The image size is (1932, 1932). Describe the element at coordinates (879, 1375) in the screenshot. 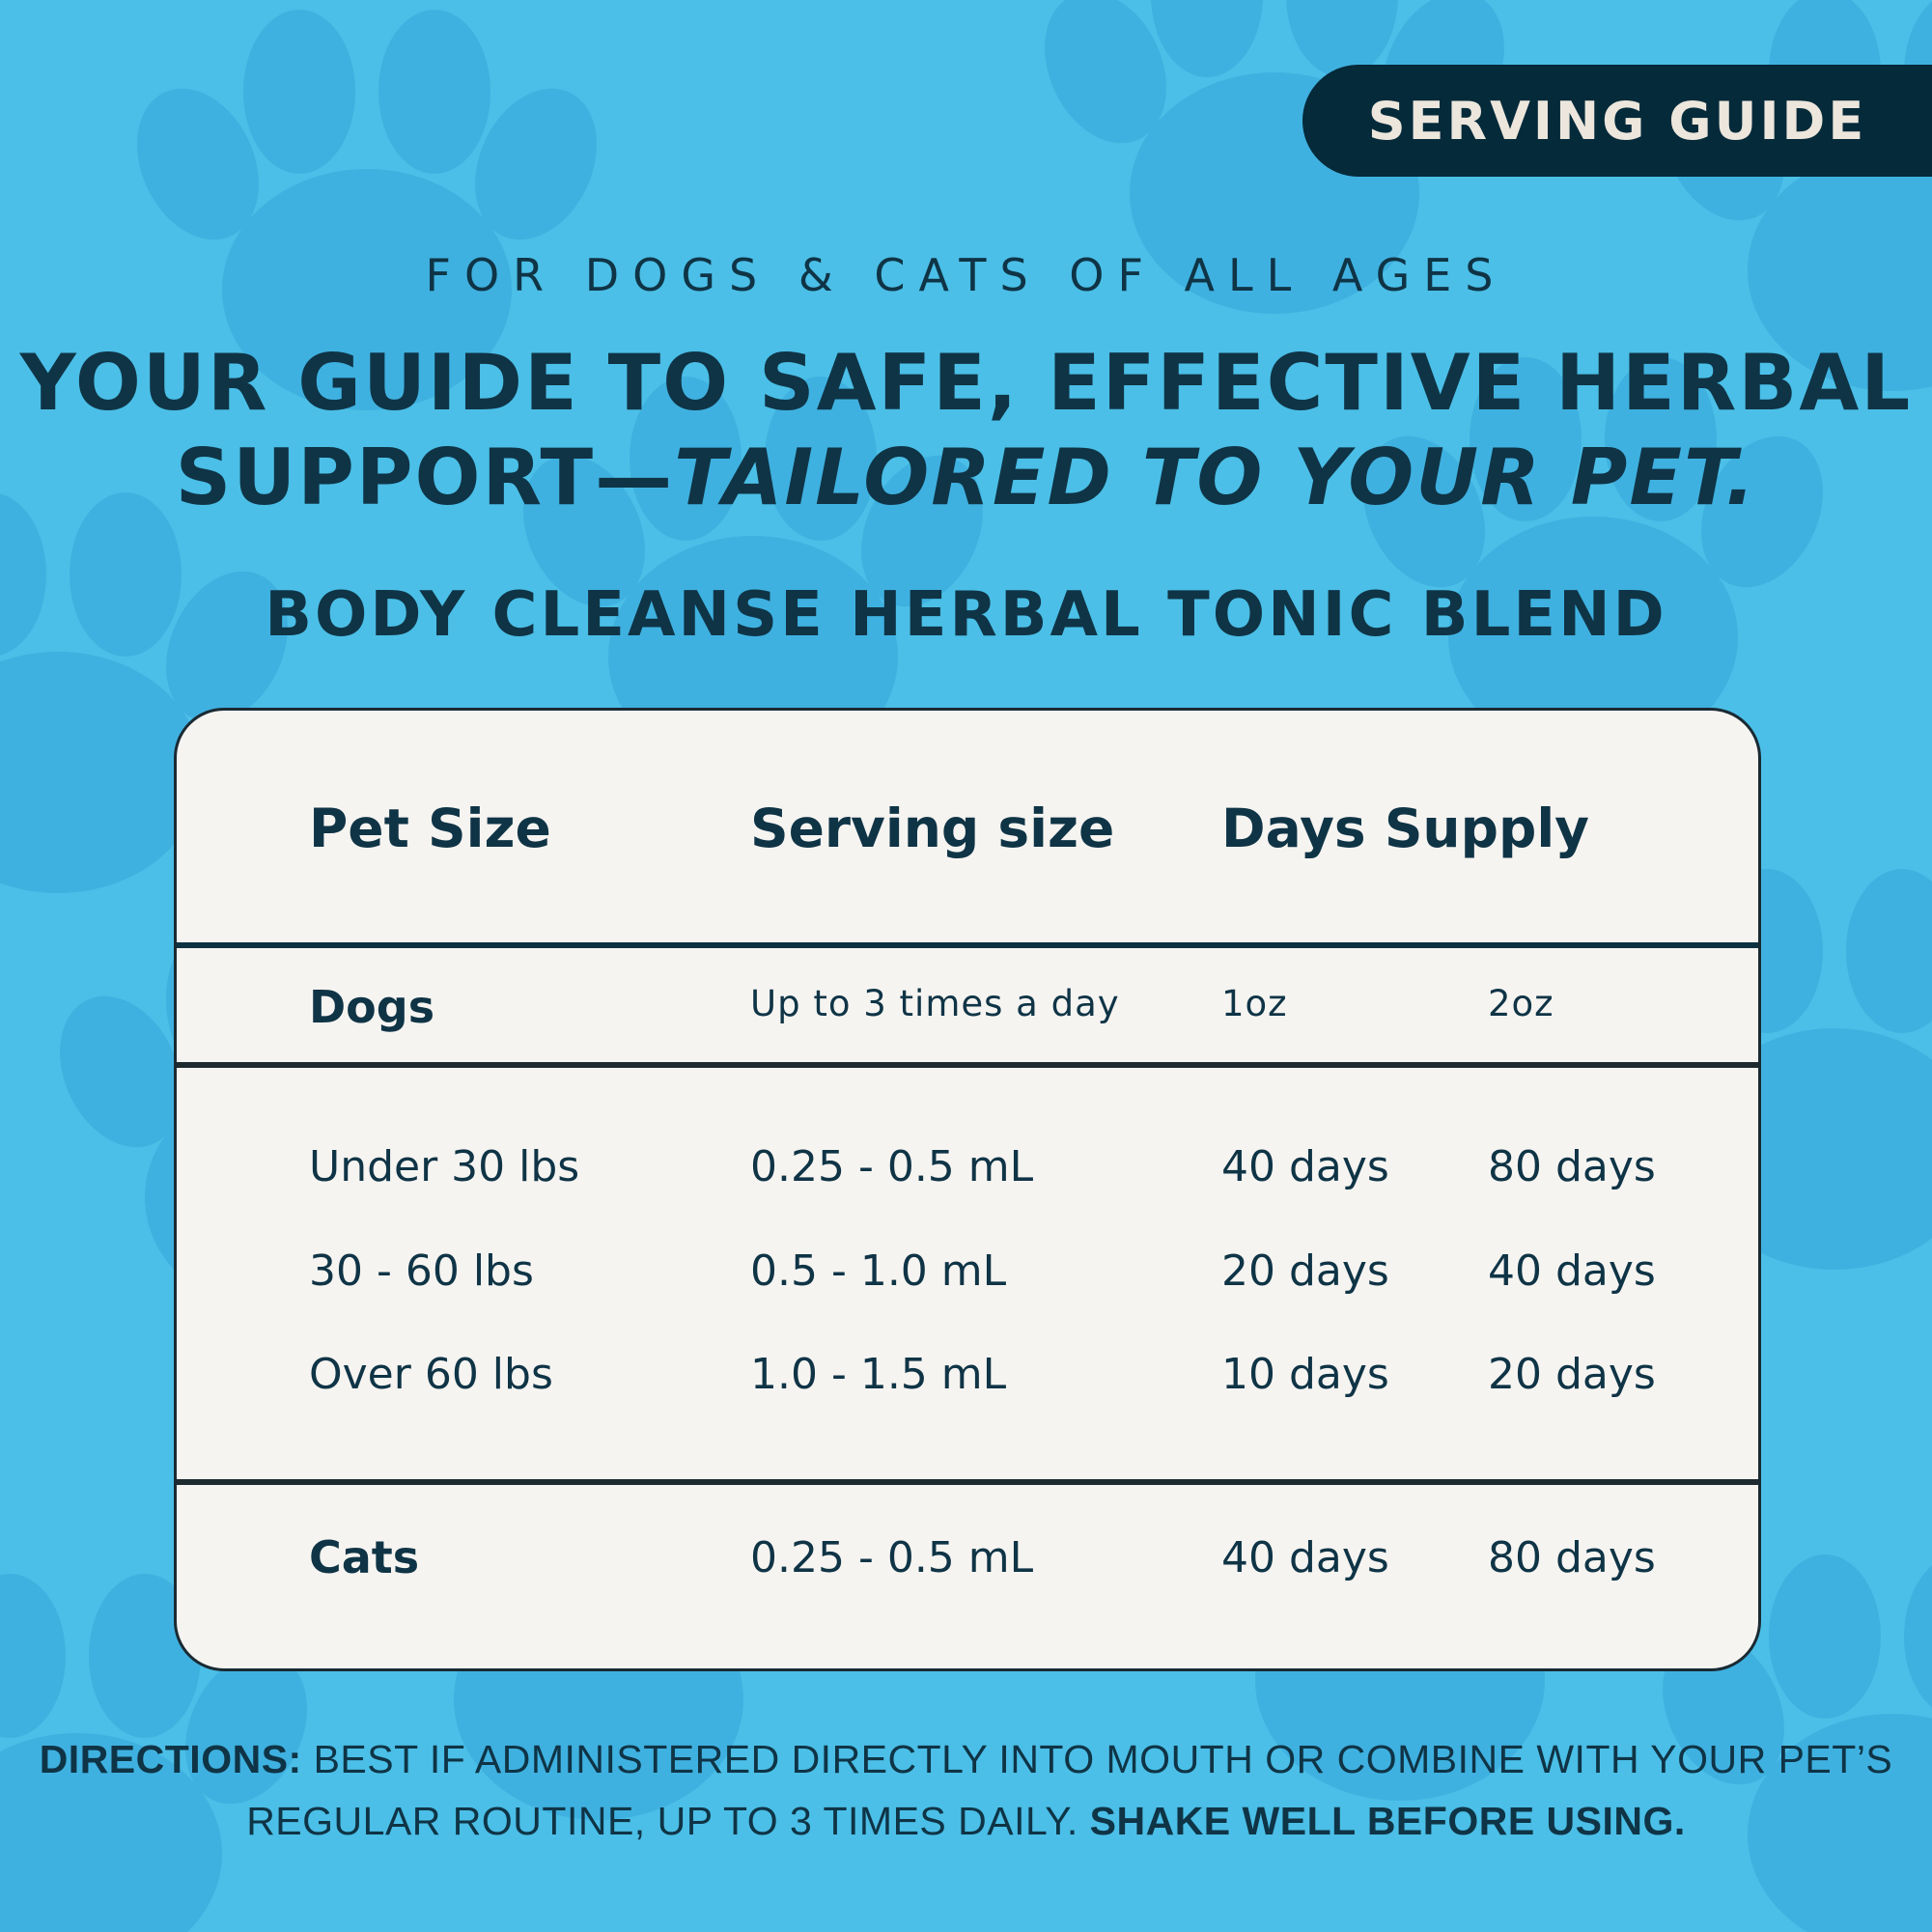

I see `row-serving: 1.0 - 1.5 mL` at that location.